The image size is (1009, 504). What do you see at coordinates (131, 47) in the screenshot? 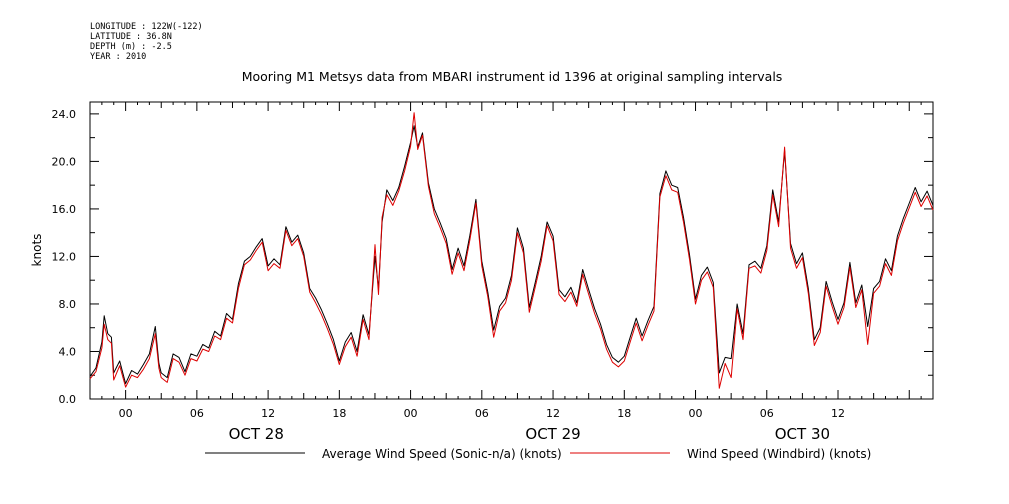
I see `depth-label: DEPTH (m) : -2.5` at bounding box center [131, 47].